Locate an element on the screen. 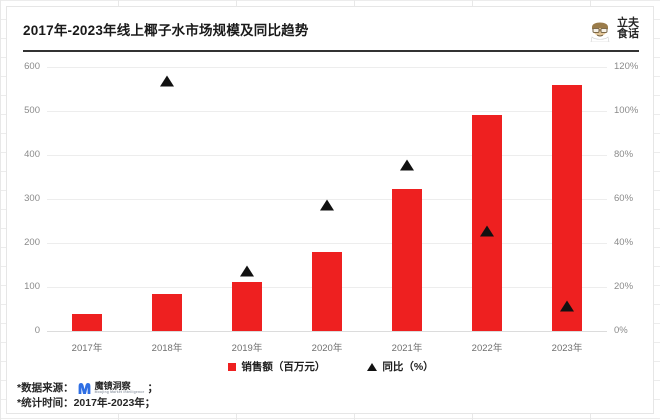  moojing-name-cn: 魔镜洞察 is located at coordinates (112, 386).